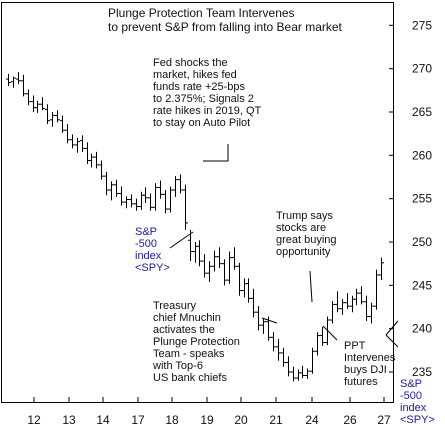 This screenshot has width=445, height=430. Describe the element at coordinates (172, 420) in the screenshot. I see `x-tick-label: 18` at that location.